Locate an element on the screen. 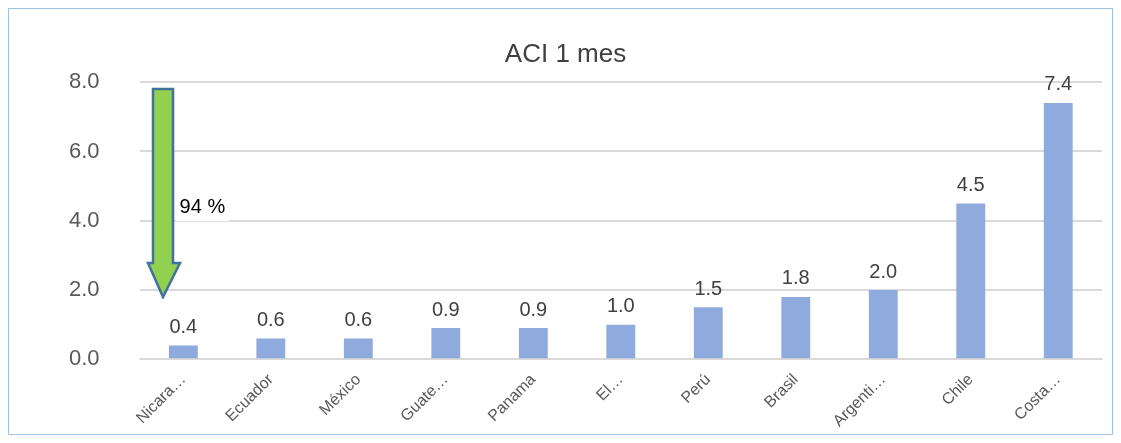 Image resolution: width=1121 pixels, height=443 pixels. y-tick-label: 4.0 is located at coordinates (84, 219).